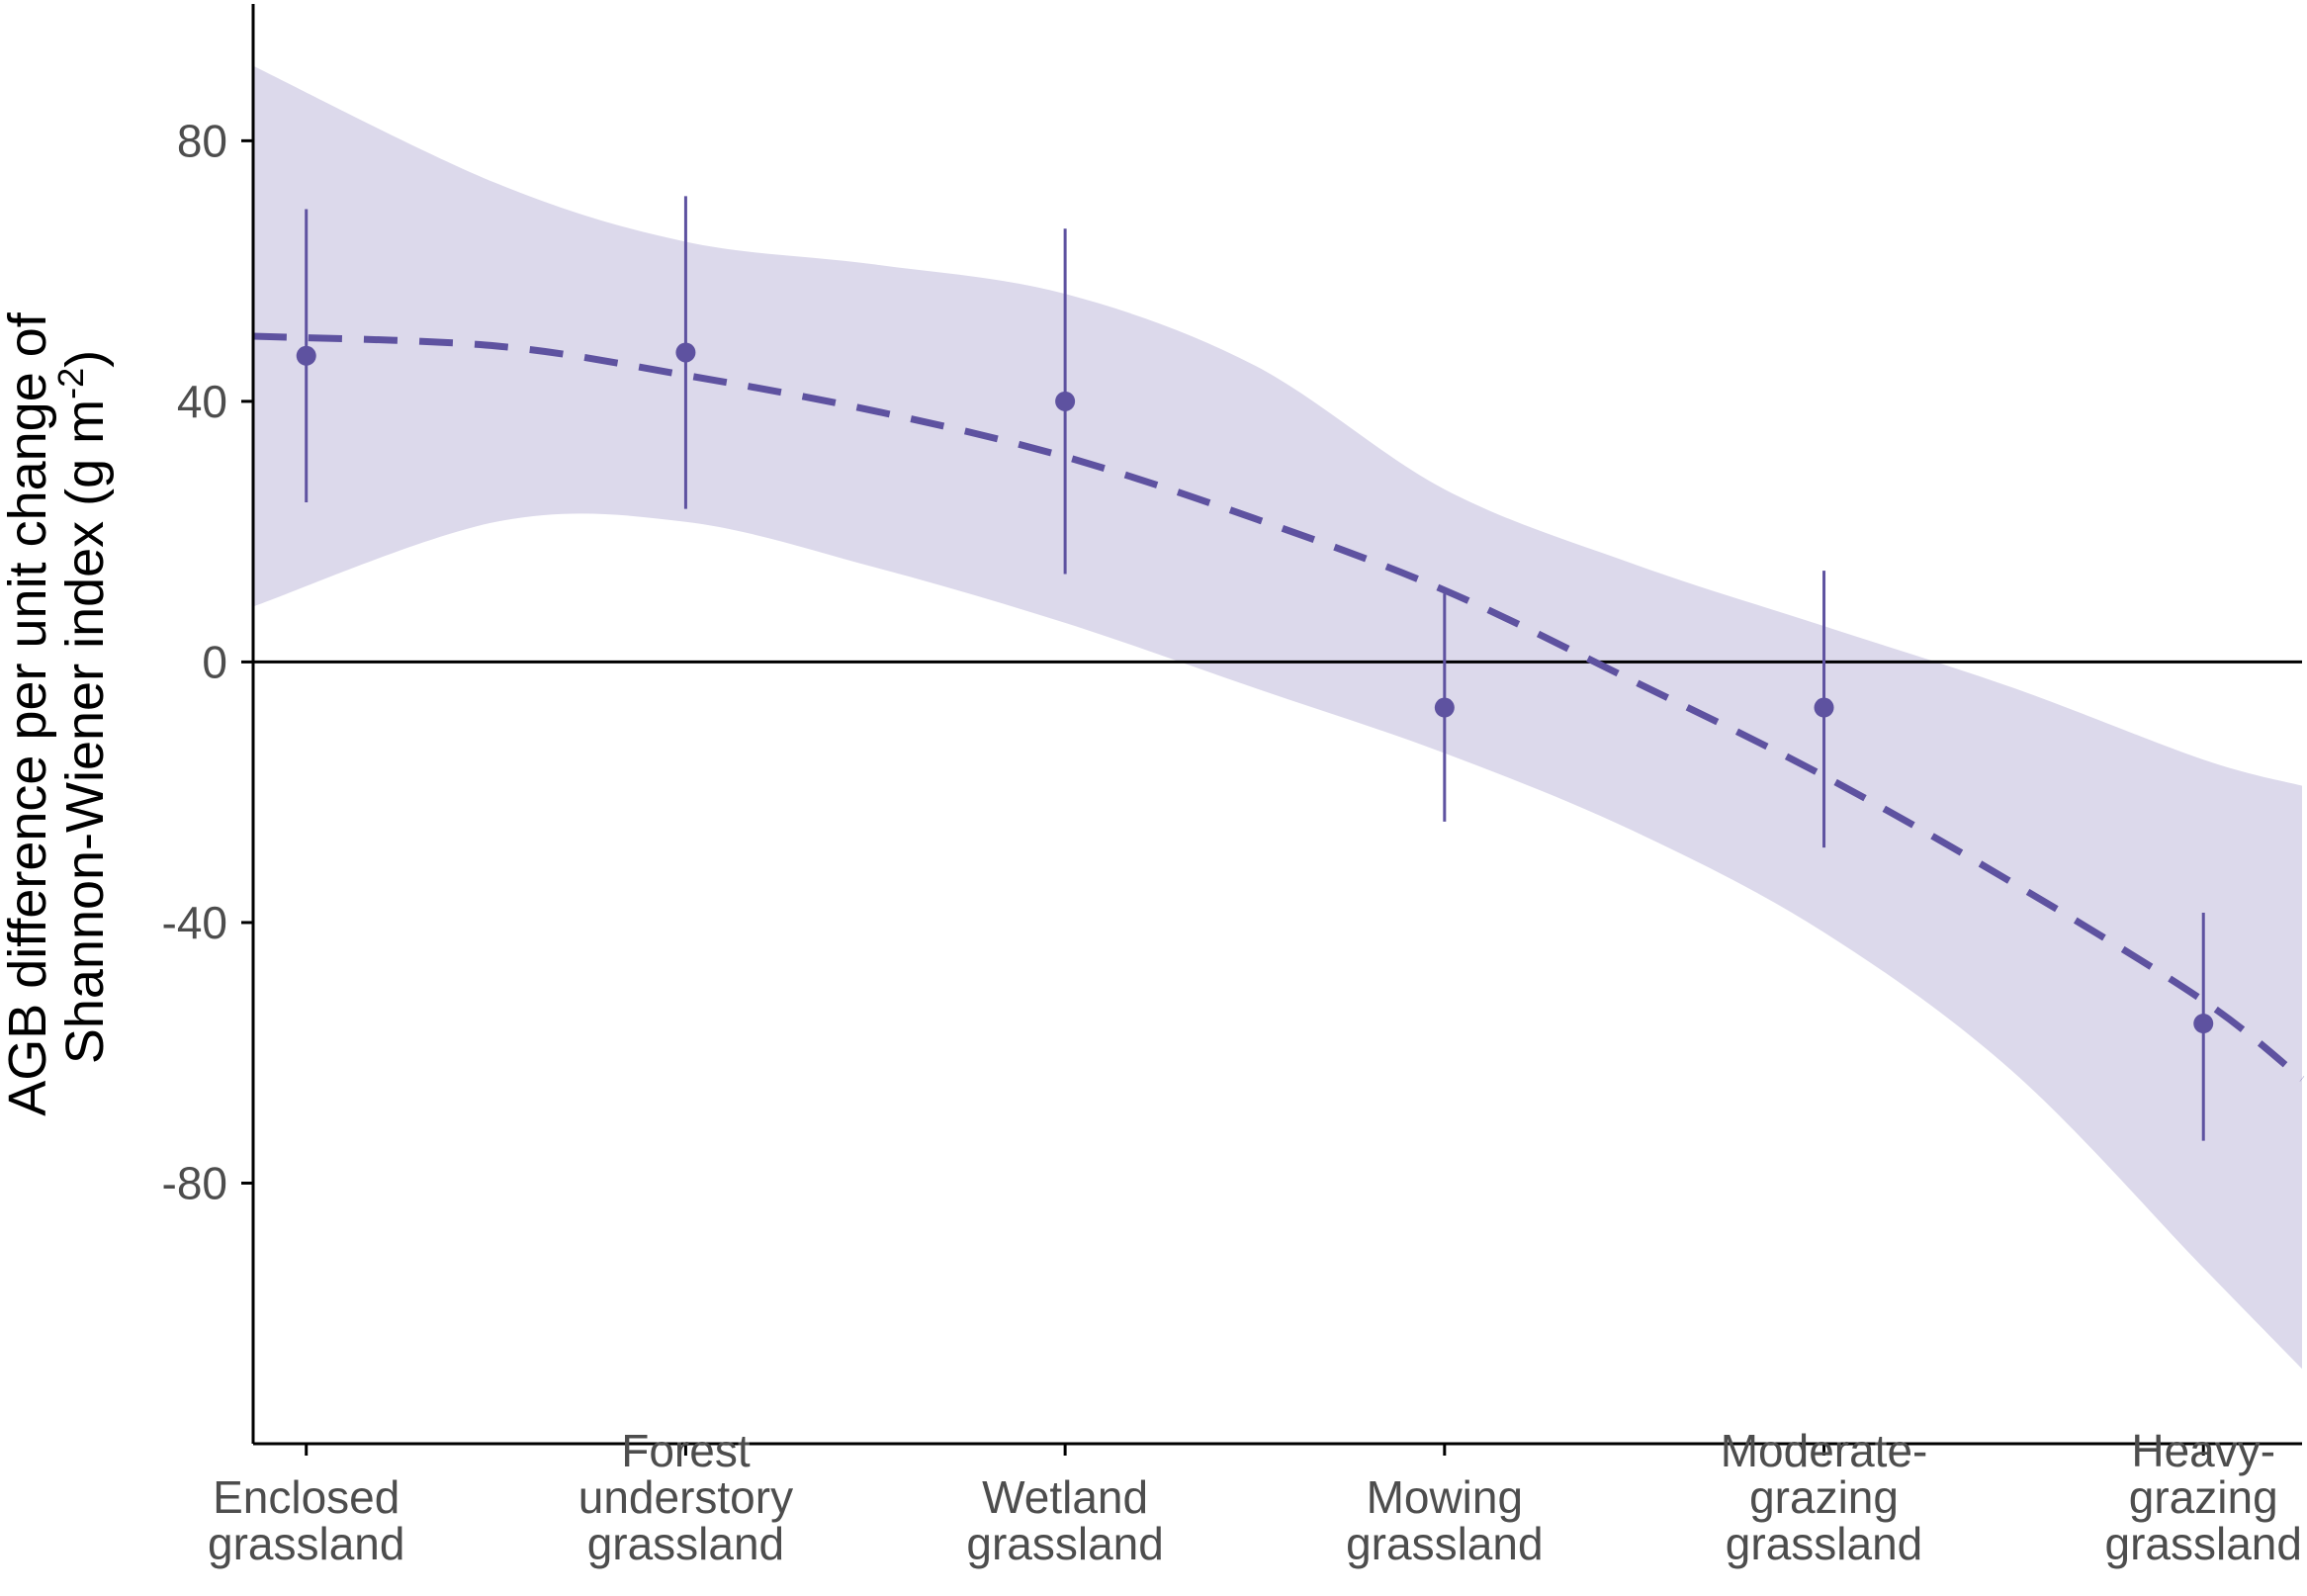  Describe the element at coordinates (85, 359) in the screenshot. I see `y-axis-title-line2-suffix: )` at that location.